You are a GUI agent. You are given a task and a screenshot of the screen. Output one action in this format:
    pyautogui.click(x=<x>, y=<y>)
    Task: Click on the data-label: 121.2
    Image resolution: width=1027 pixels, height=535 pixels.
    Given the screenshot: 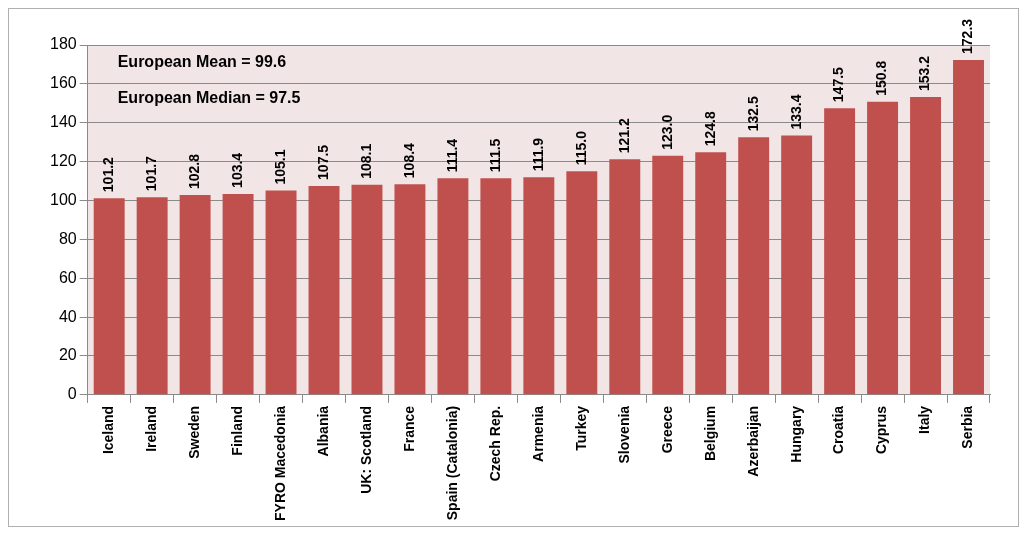 What is the action you would take?
    pyautogui.click(x=623, y=136)
    